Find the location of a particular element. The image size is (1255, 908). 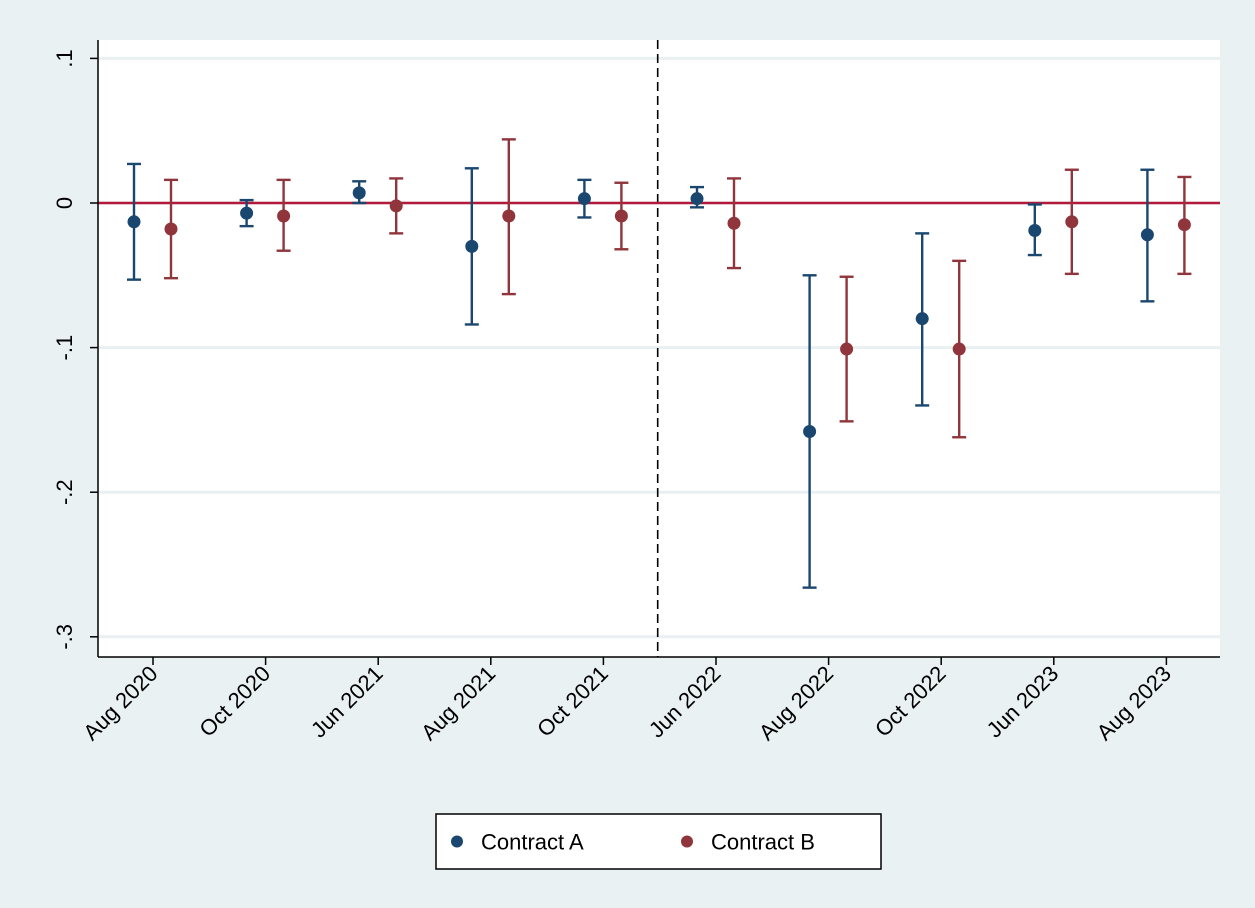

y-tick-label-3: -.2 is located at coordinates (64, 492).